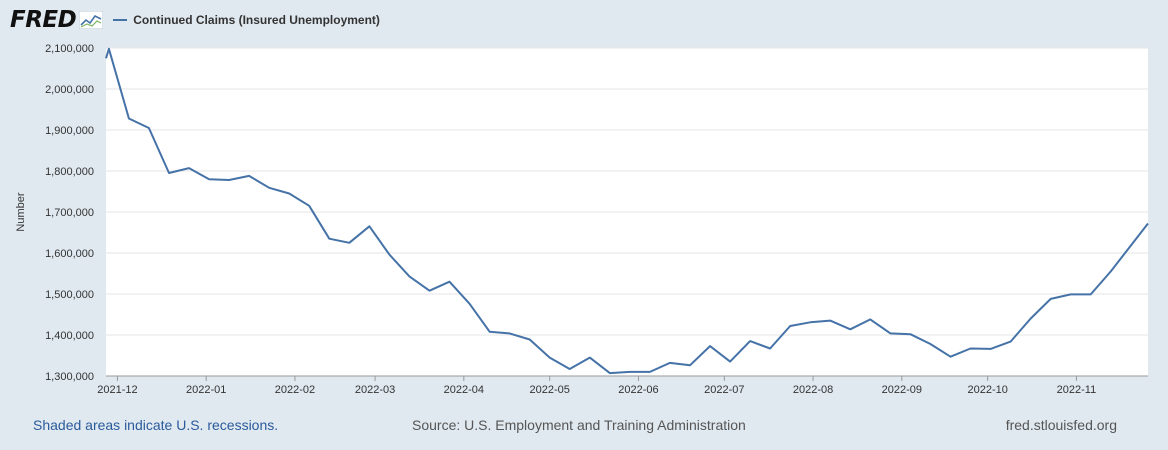 Image resolution: width=1168 pixels, height=450 pixels. Describe the element at coordinates (295, 390) in the screenshot. I see `x-tick-label: 2022-02` at that location.